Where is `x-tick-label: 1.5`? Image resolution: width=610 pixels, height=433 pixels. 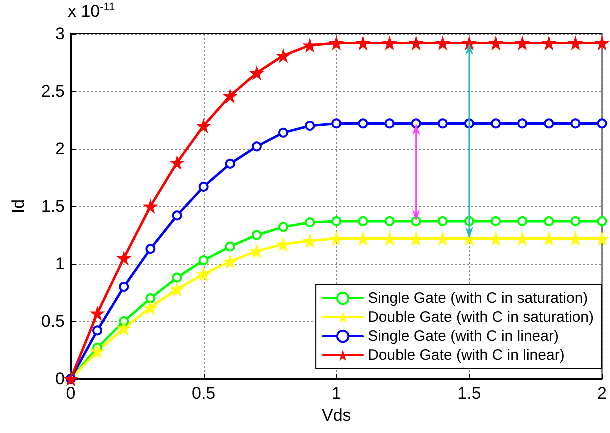
x-tick-label: 1.5 is located at coordinates (470, 393).